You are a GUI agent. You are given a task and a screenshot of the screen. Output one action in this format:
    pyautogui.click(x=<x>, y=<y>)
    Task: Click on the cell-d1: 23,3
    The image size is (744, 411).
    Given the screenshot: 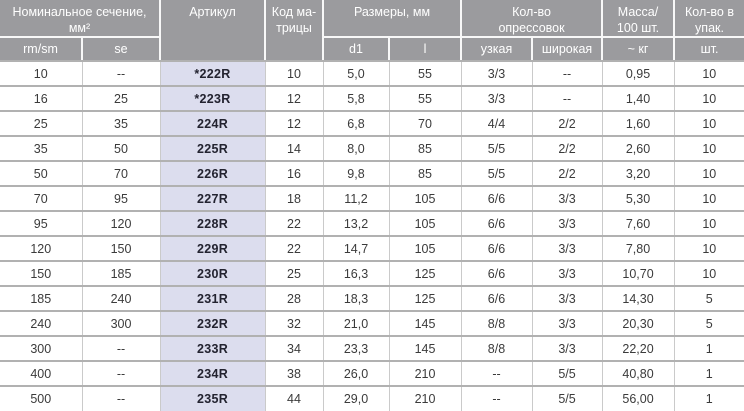 What is the action you would take?
    pyautogui.click(x=356, y=348)
    